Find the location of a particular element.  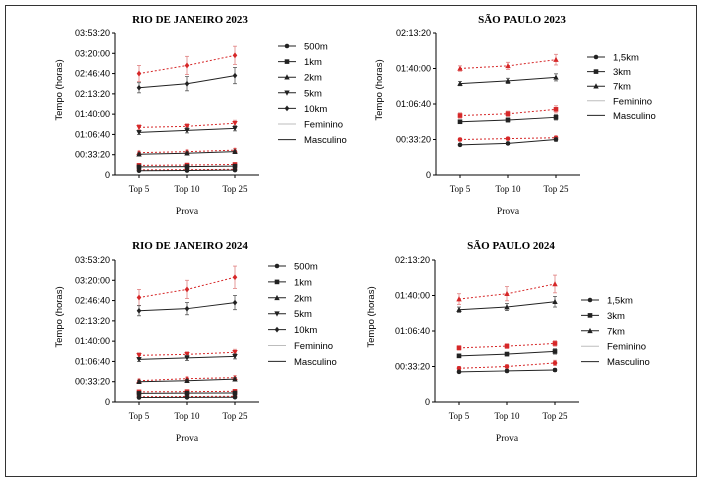

chart-title: SÃO PAULO 2024 is located at coordinates (511, 246).